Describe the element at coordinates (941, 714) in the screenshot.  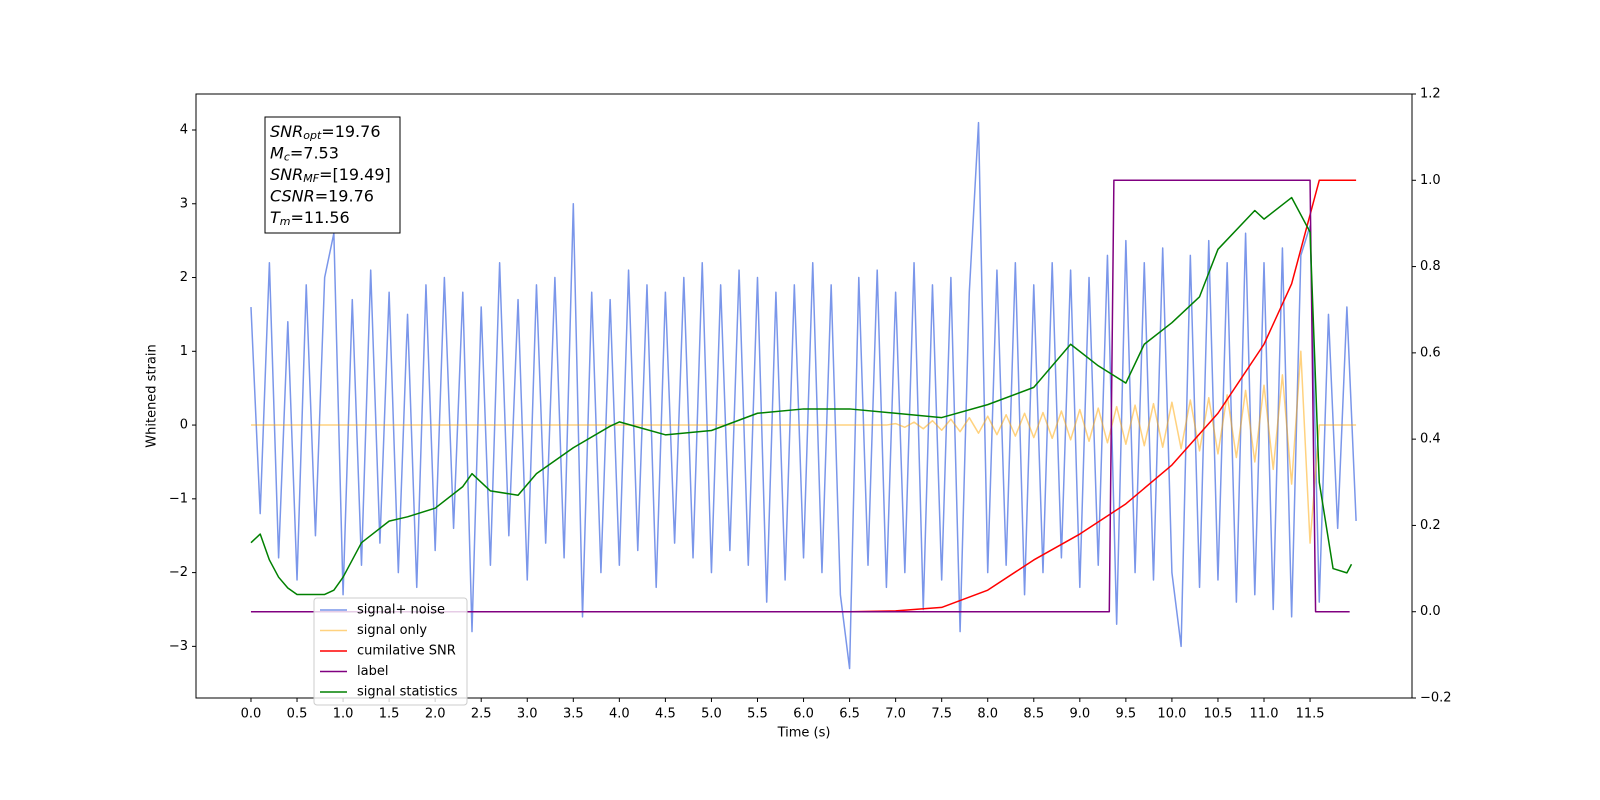
I see `x-tick-label: 7.5` at that location.